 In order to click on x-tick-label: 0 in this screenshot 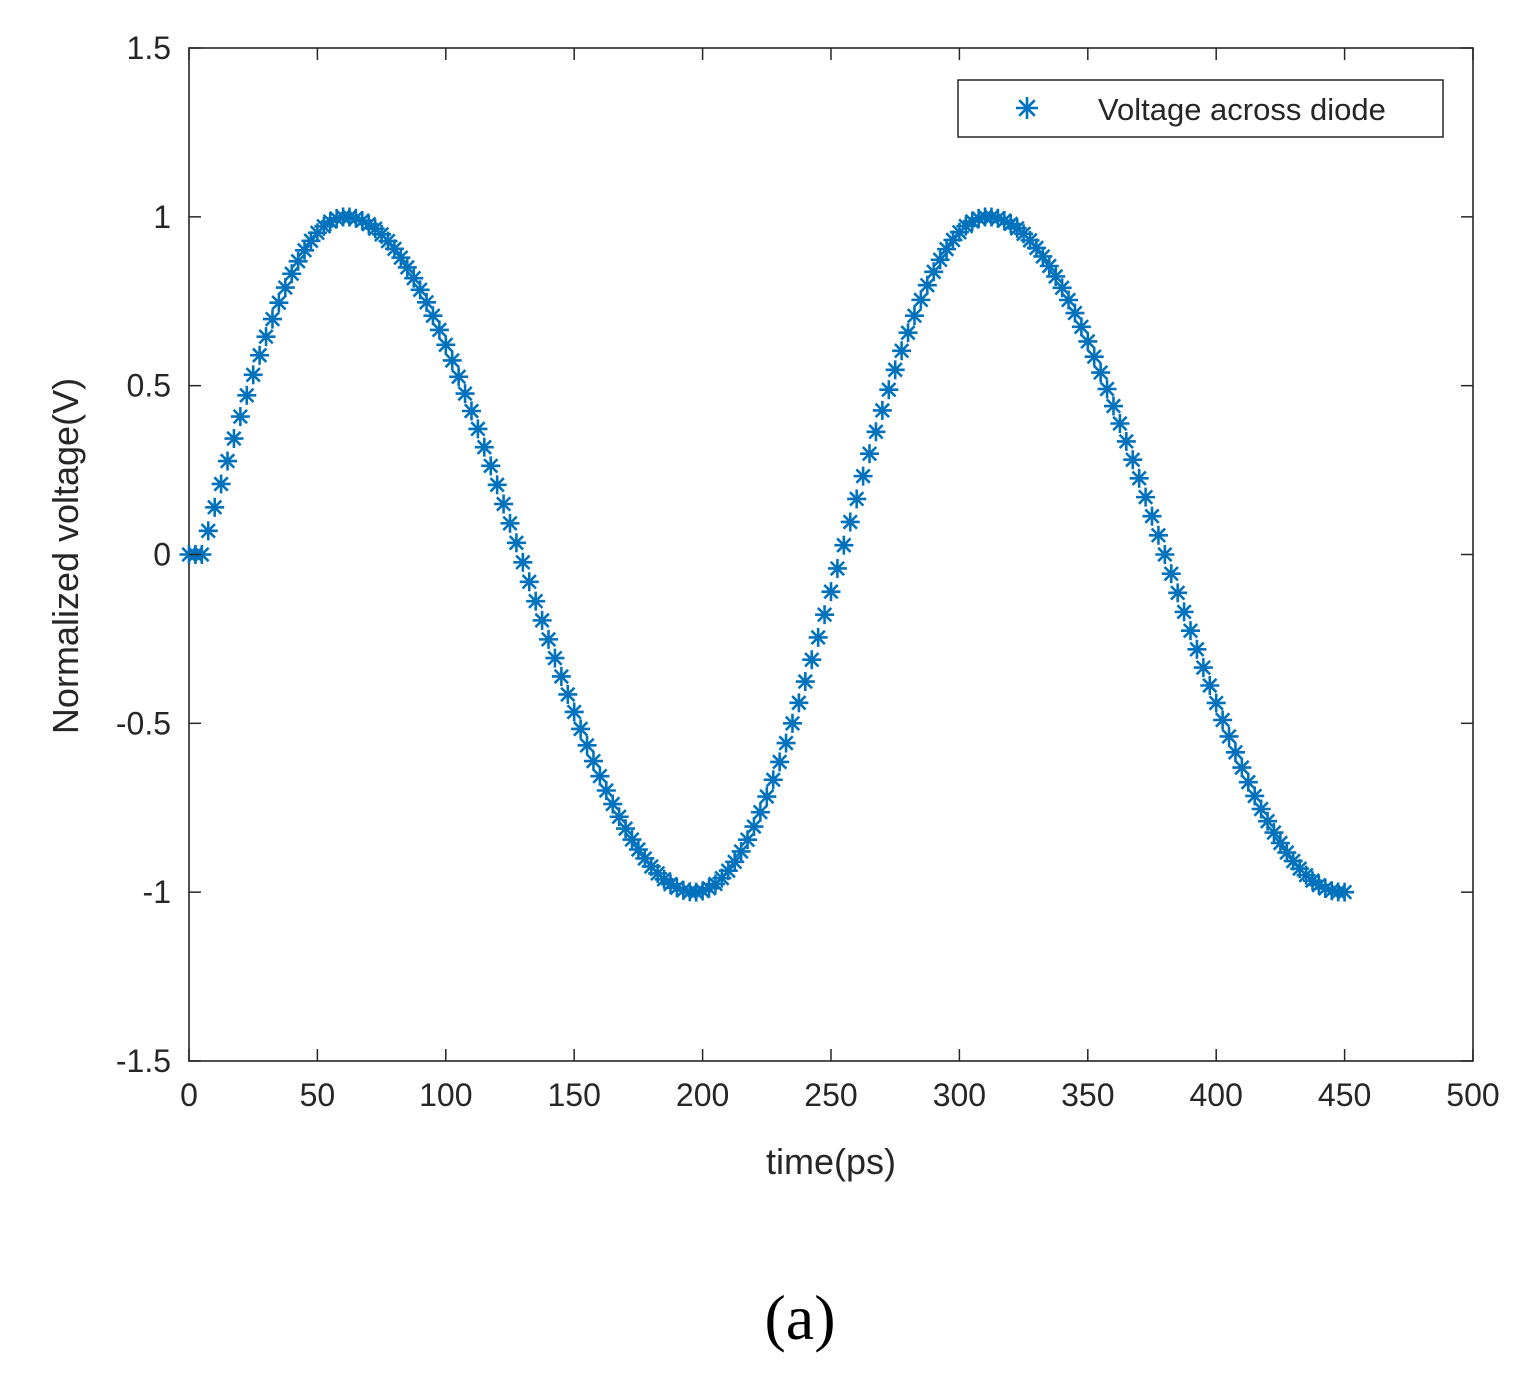, I will do `click(189, 1095)`.